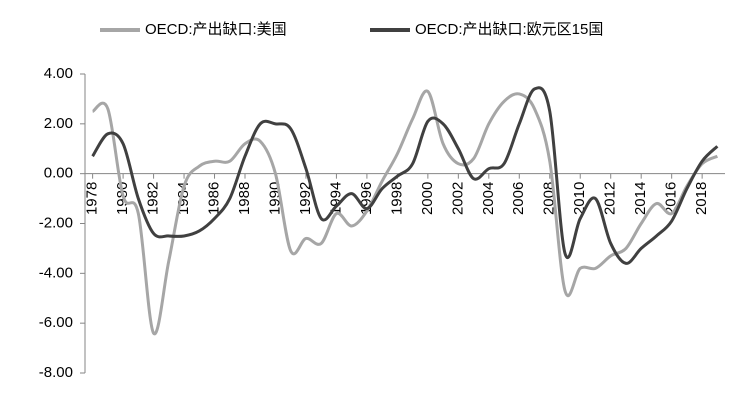 The height and width of the screenshot is (403, 748). Describe the element at coordinates (305, 198) in the screenshot. I see `x-tick-label: 1992` at that location.